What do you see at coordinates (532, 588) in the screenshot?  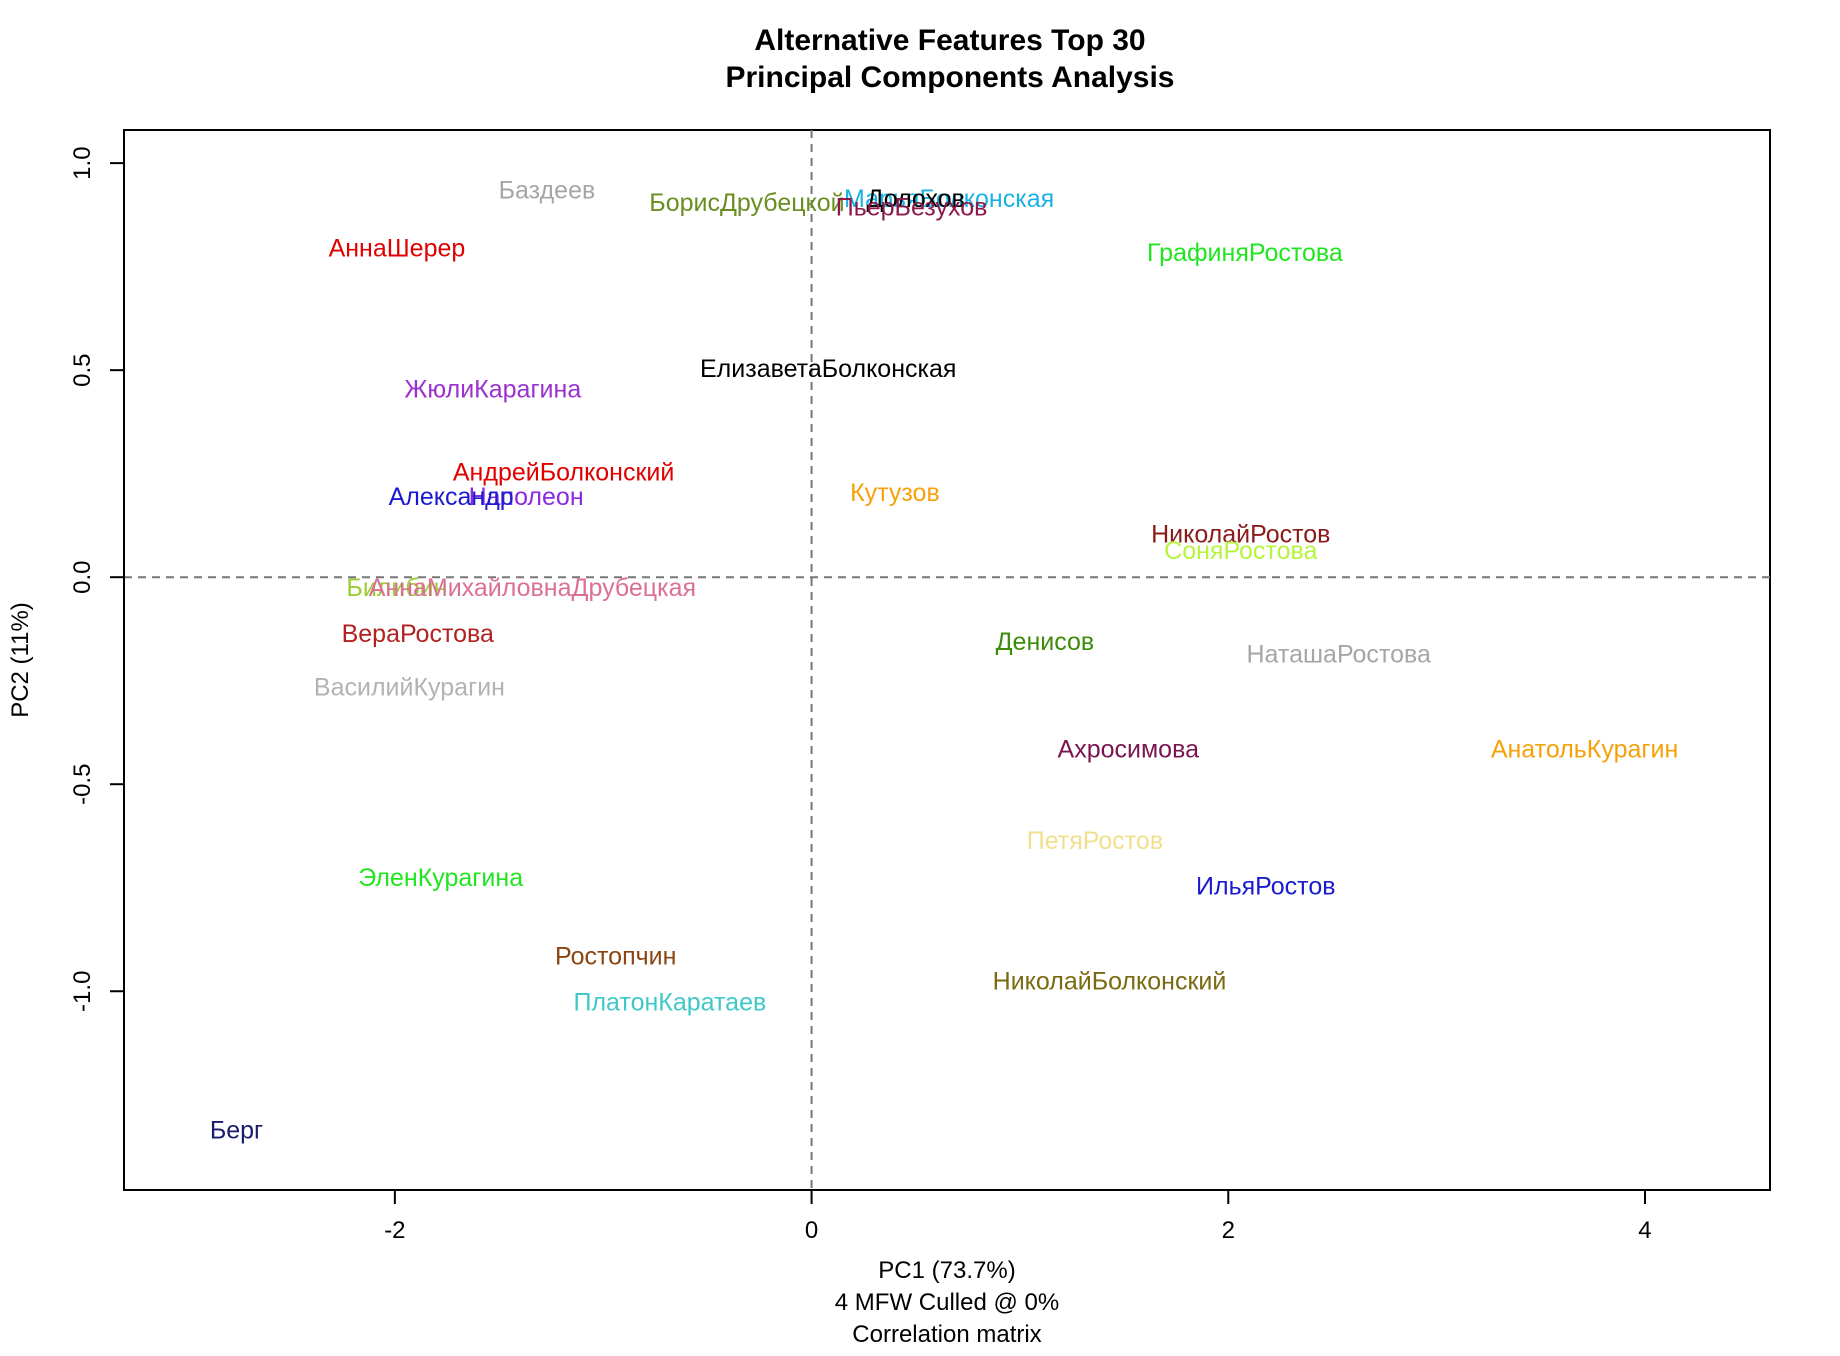 I see `point-label: АннаМихайловнаДрубецкая` at bounding box center [532, 588].